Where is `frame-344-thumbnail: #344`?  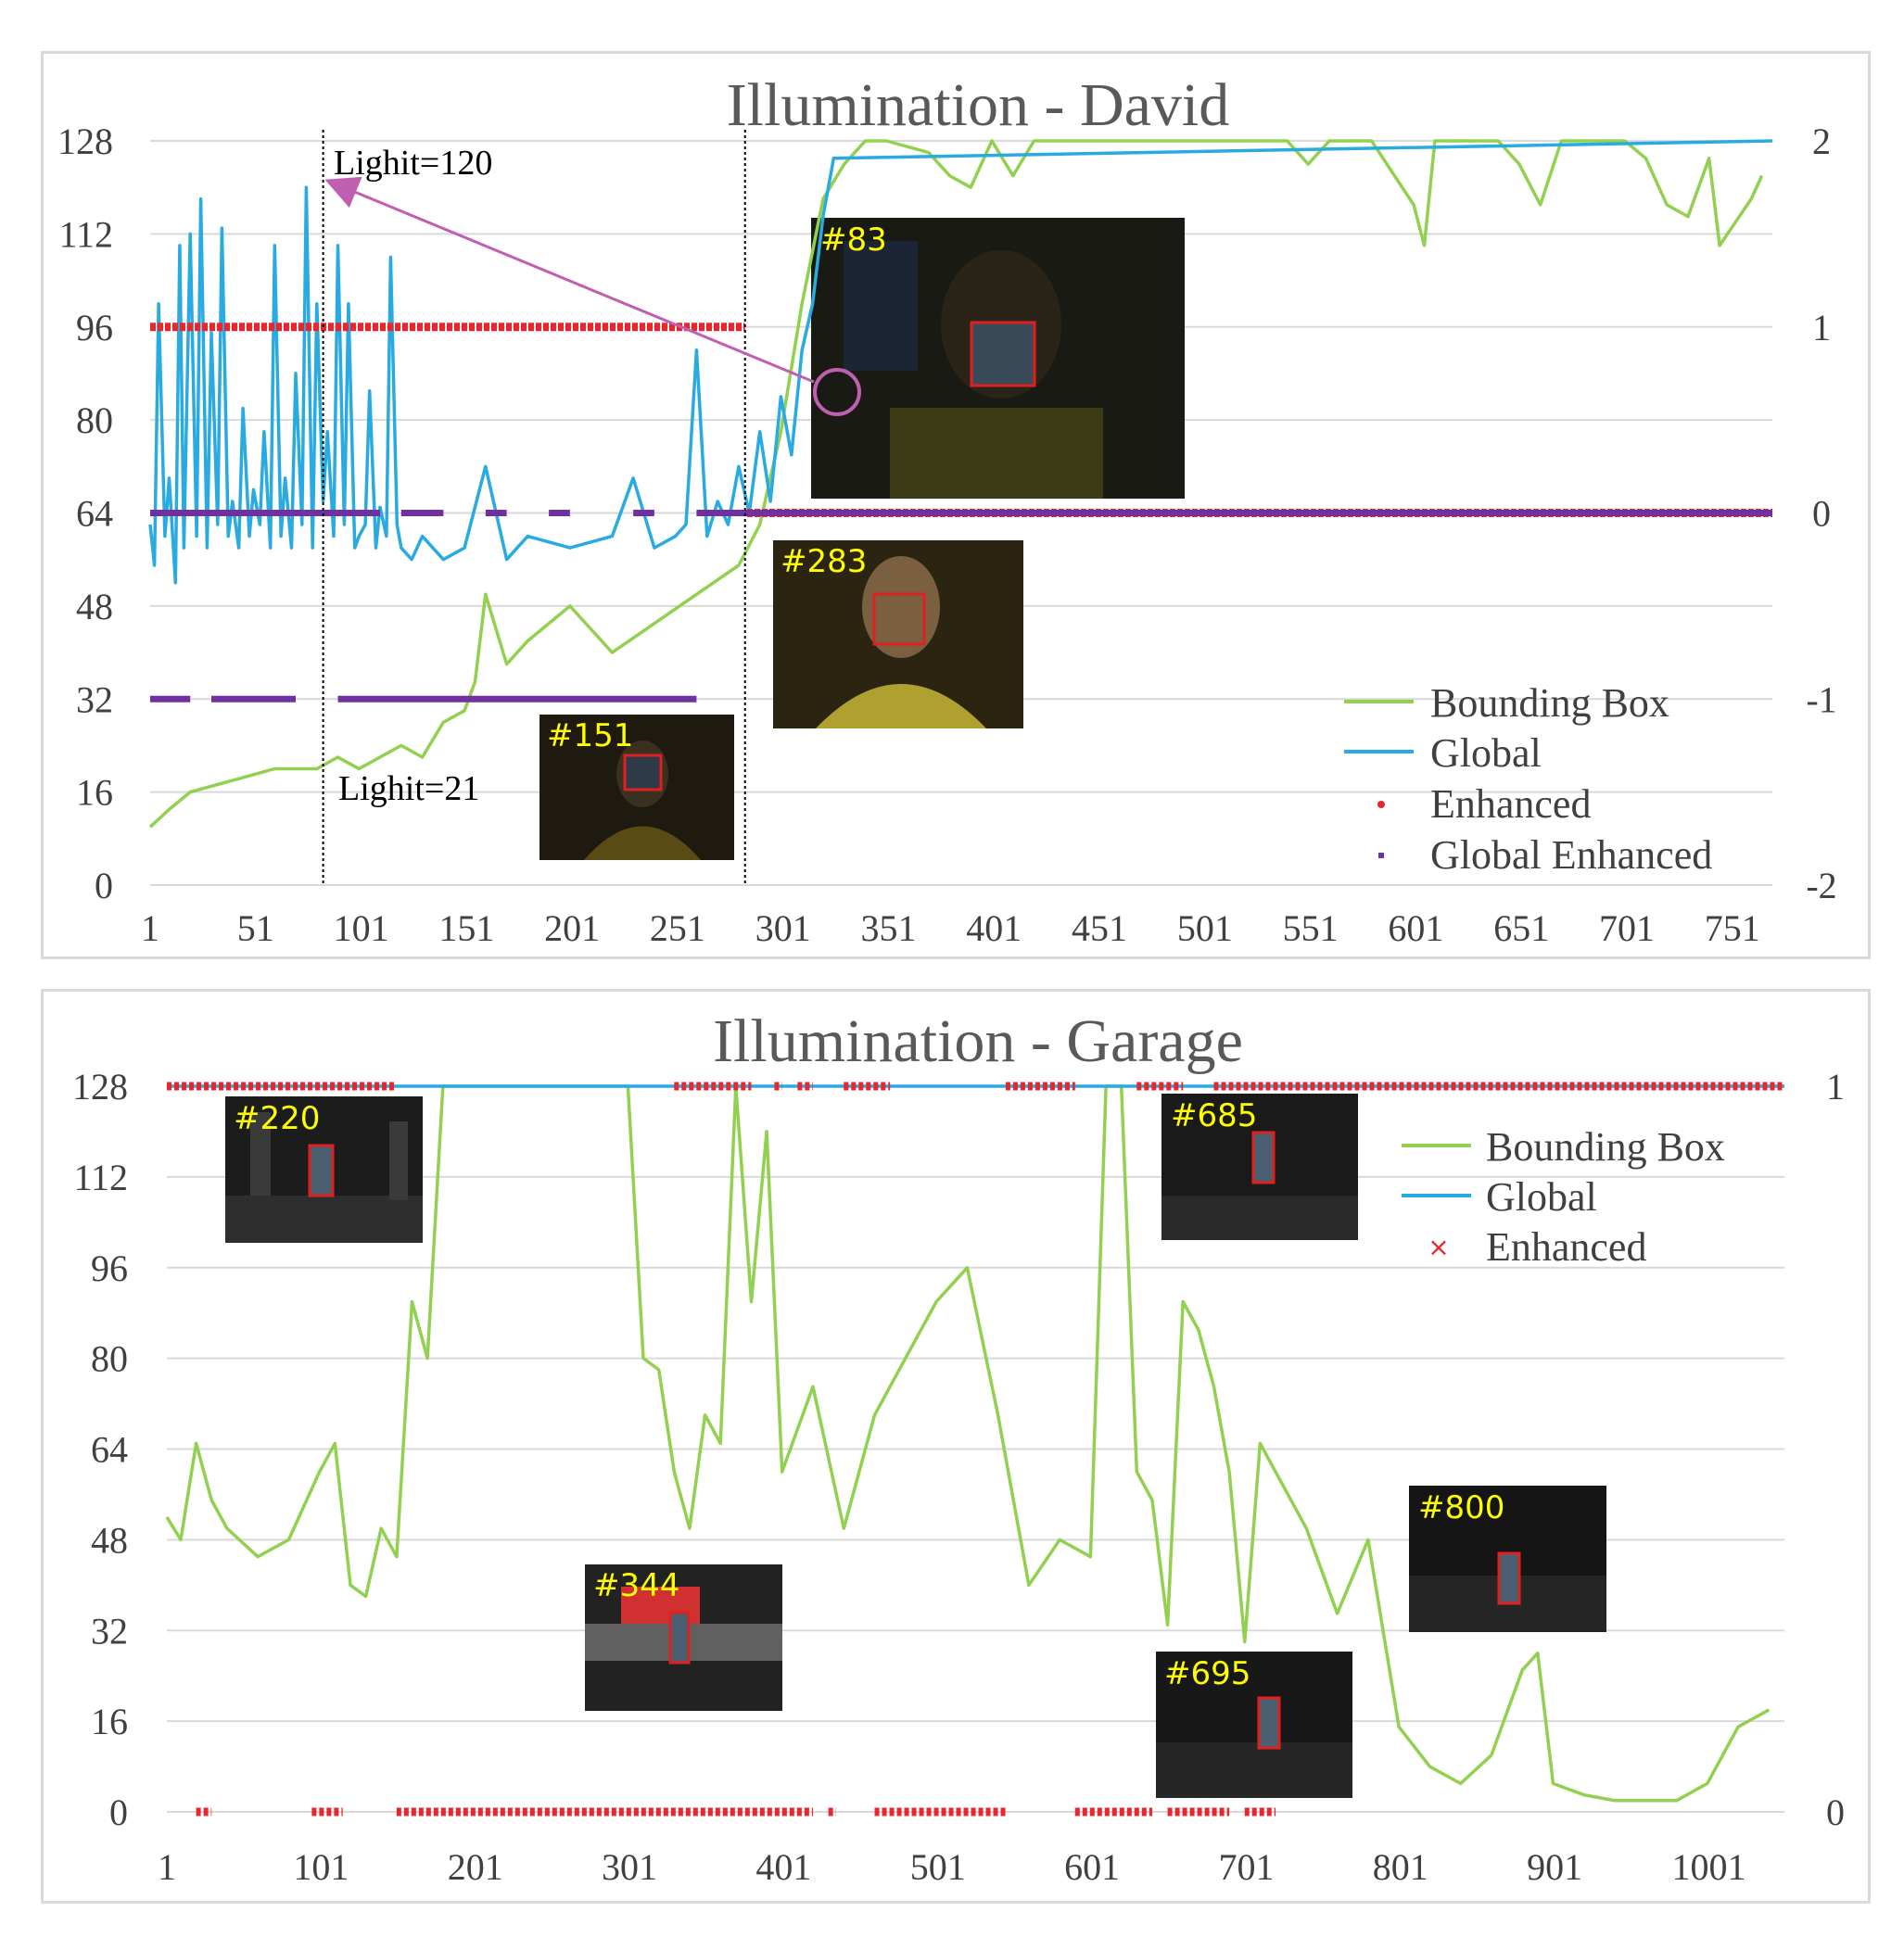 frame-344-thumbnail: #344 is located at coordinates (683, 1637).